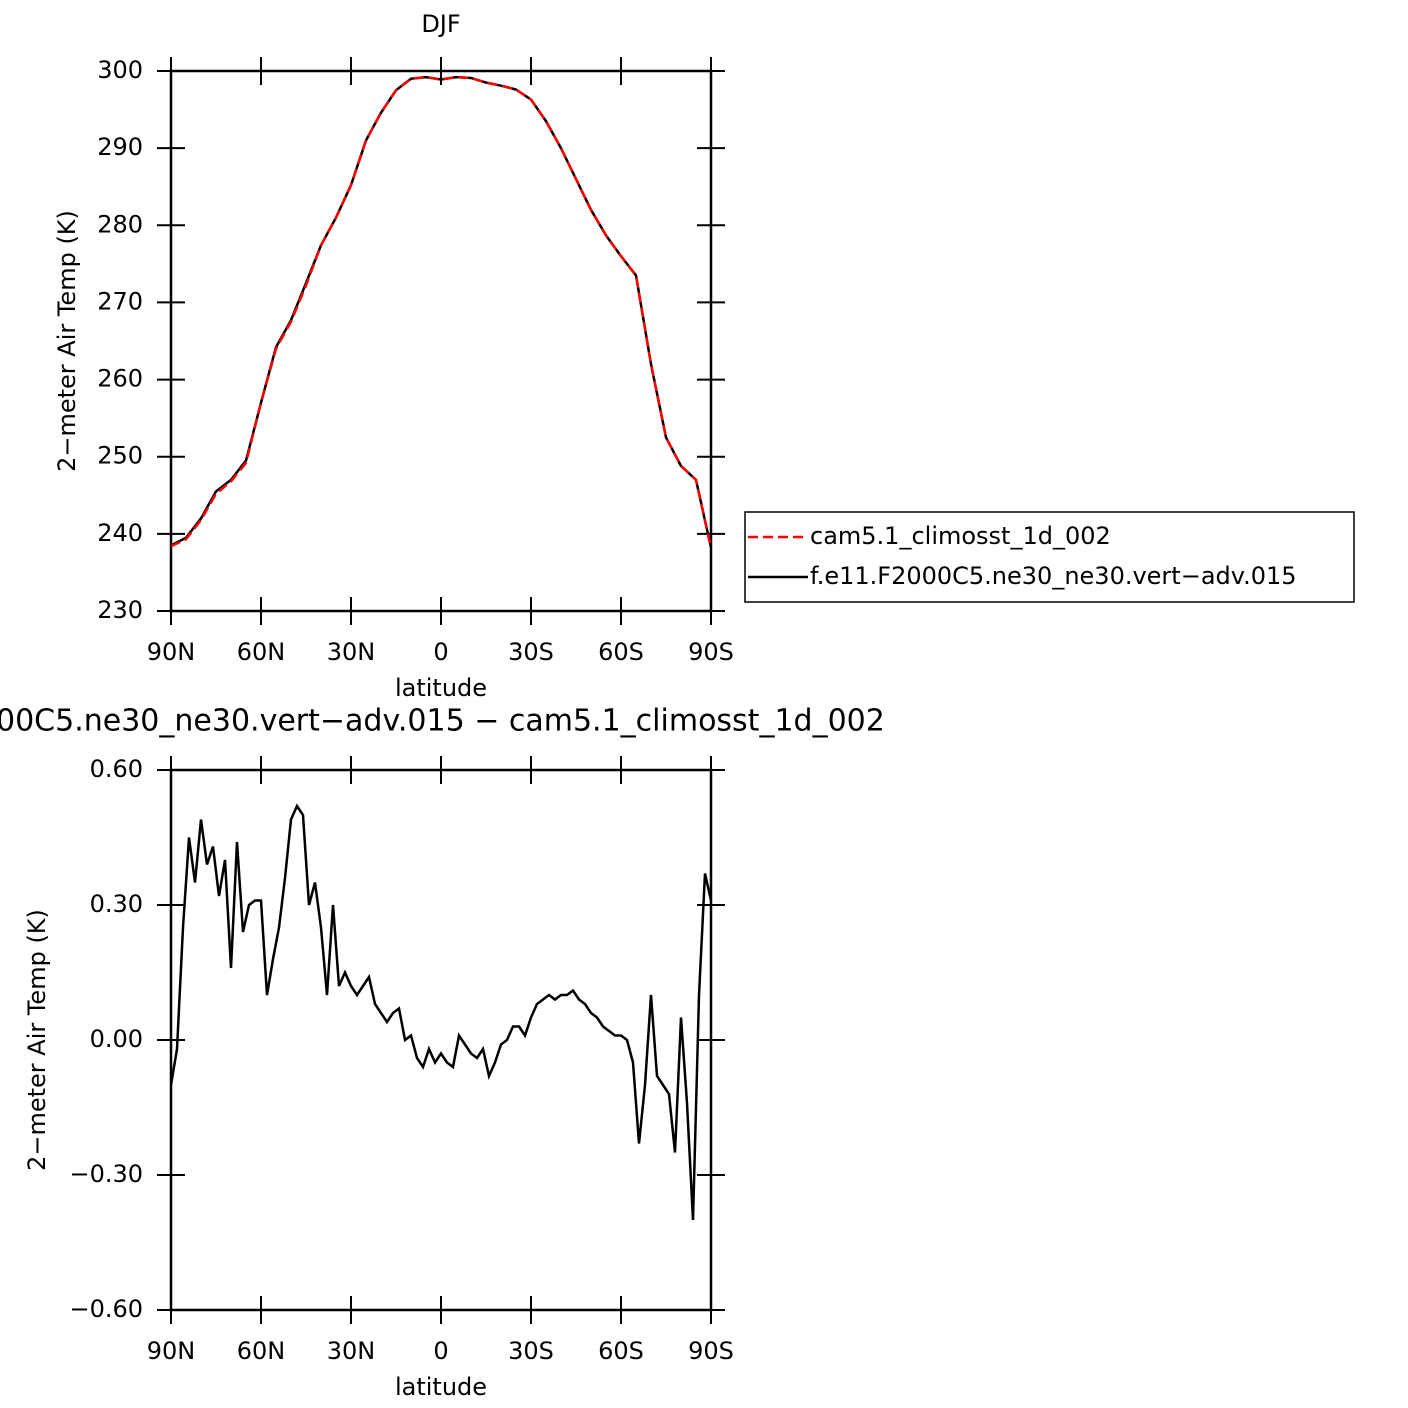 Image resolution: width=1408 pixels, height=1408 pixels. I want to click on chart-title: DJF, so click(440, 24).